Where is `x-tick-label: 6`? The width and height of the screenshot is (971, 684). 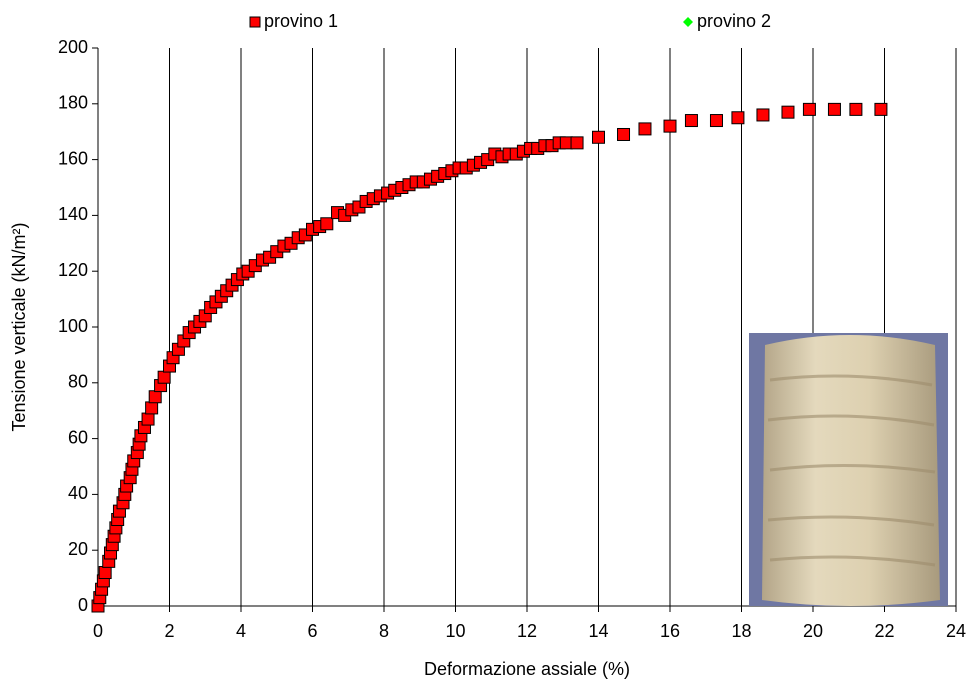 x-tick-label: 6 is located at coordinates (312, 631).